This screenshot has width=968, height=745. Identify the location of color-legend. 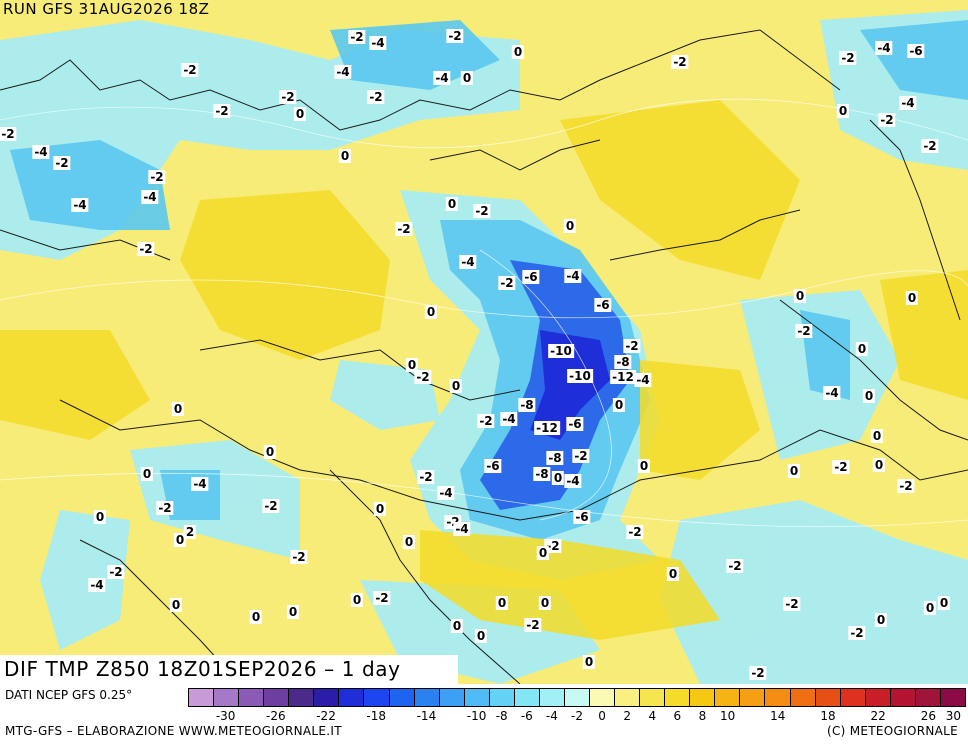
(577, 697).